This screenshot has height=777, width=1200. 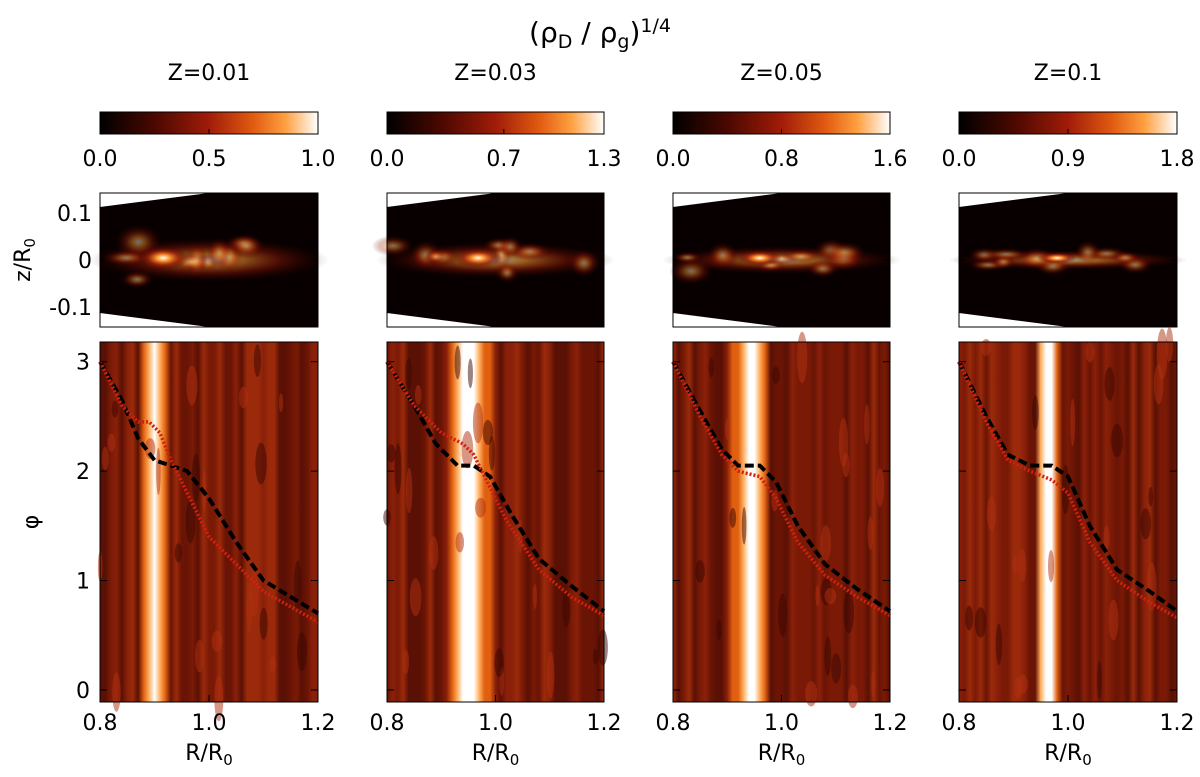 What do you see at coordinates (100, 159) in the screenshot?
I see `colorbar-tick-label: 0.0` at bounding box center [100, 159].